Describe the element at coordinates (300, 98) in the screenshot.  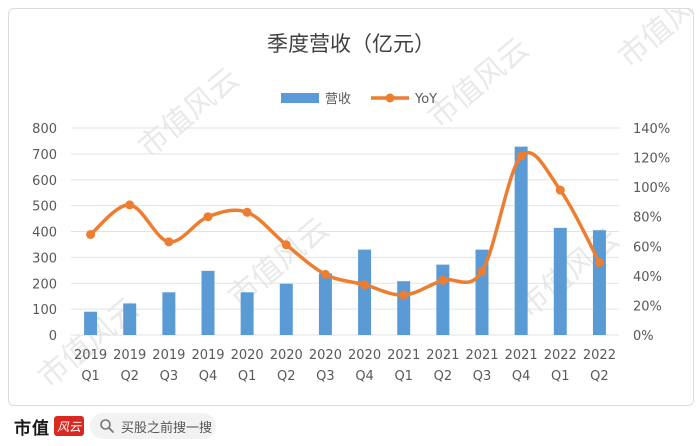
I see `legend-swatch-revenue` at that location.